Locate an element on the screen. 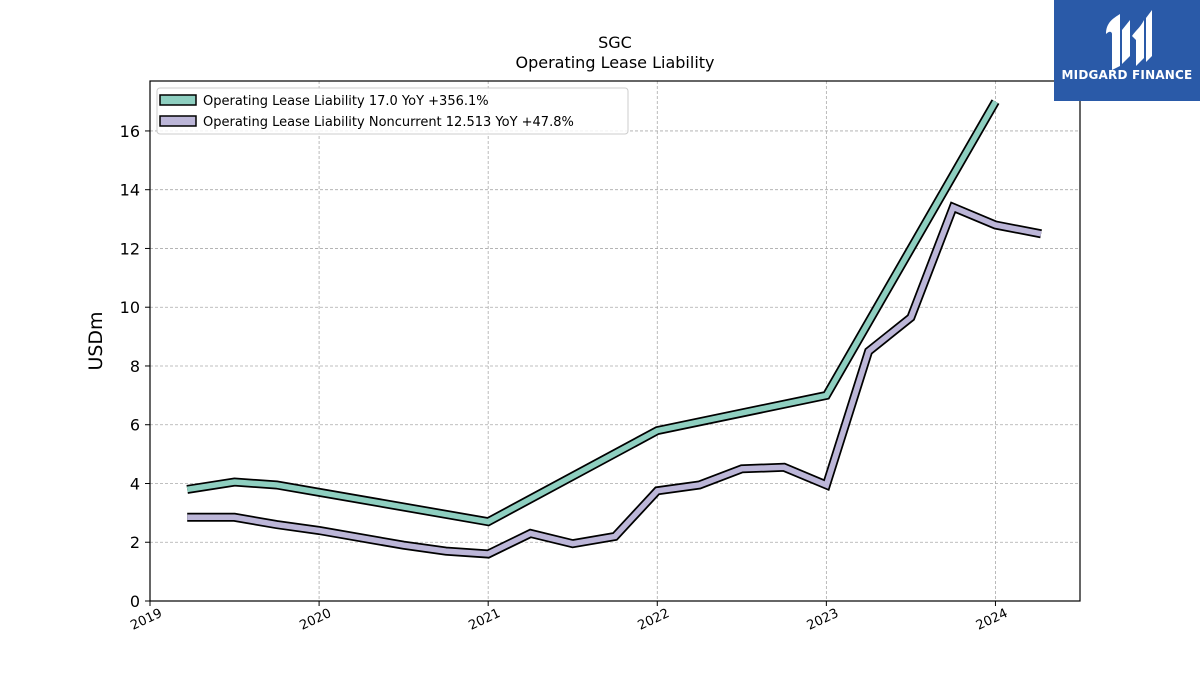 Image resolution: width=1200 pixels, height=675 pixels. y-tick-label: 16 is located at coordinates (130, 131).